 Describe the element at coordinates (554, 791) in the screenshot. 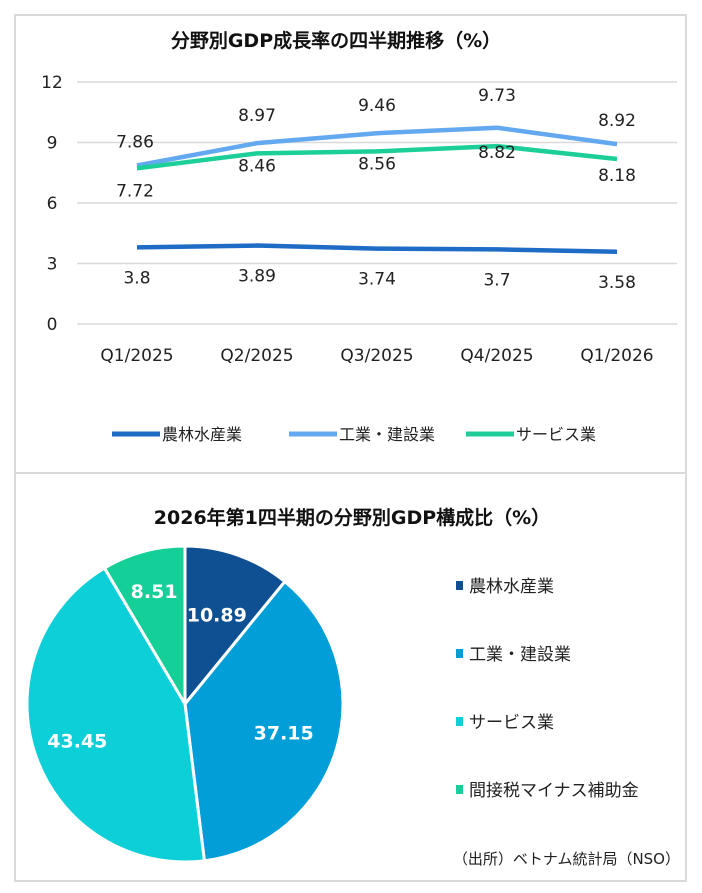

I see `legend-label: 間接税マイナス補助金` at that location.